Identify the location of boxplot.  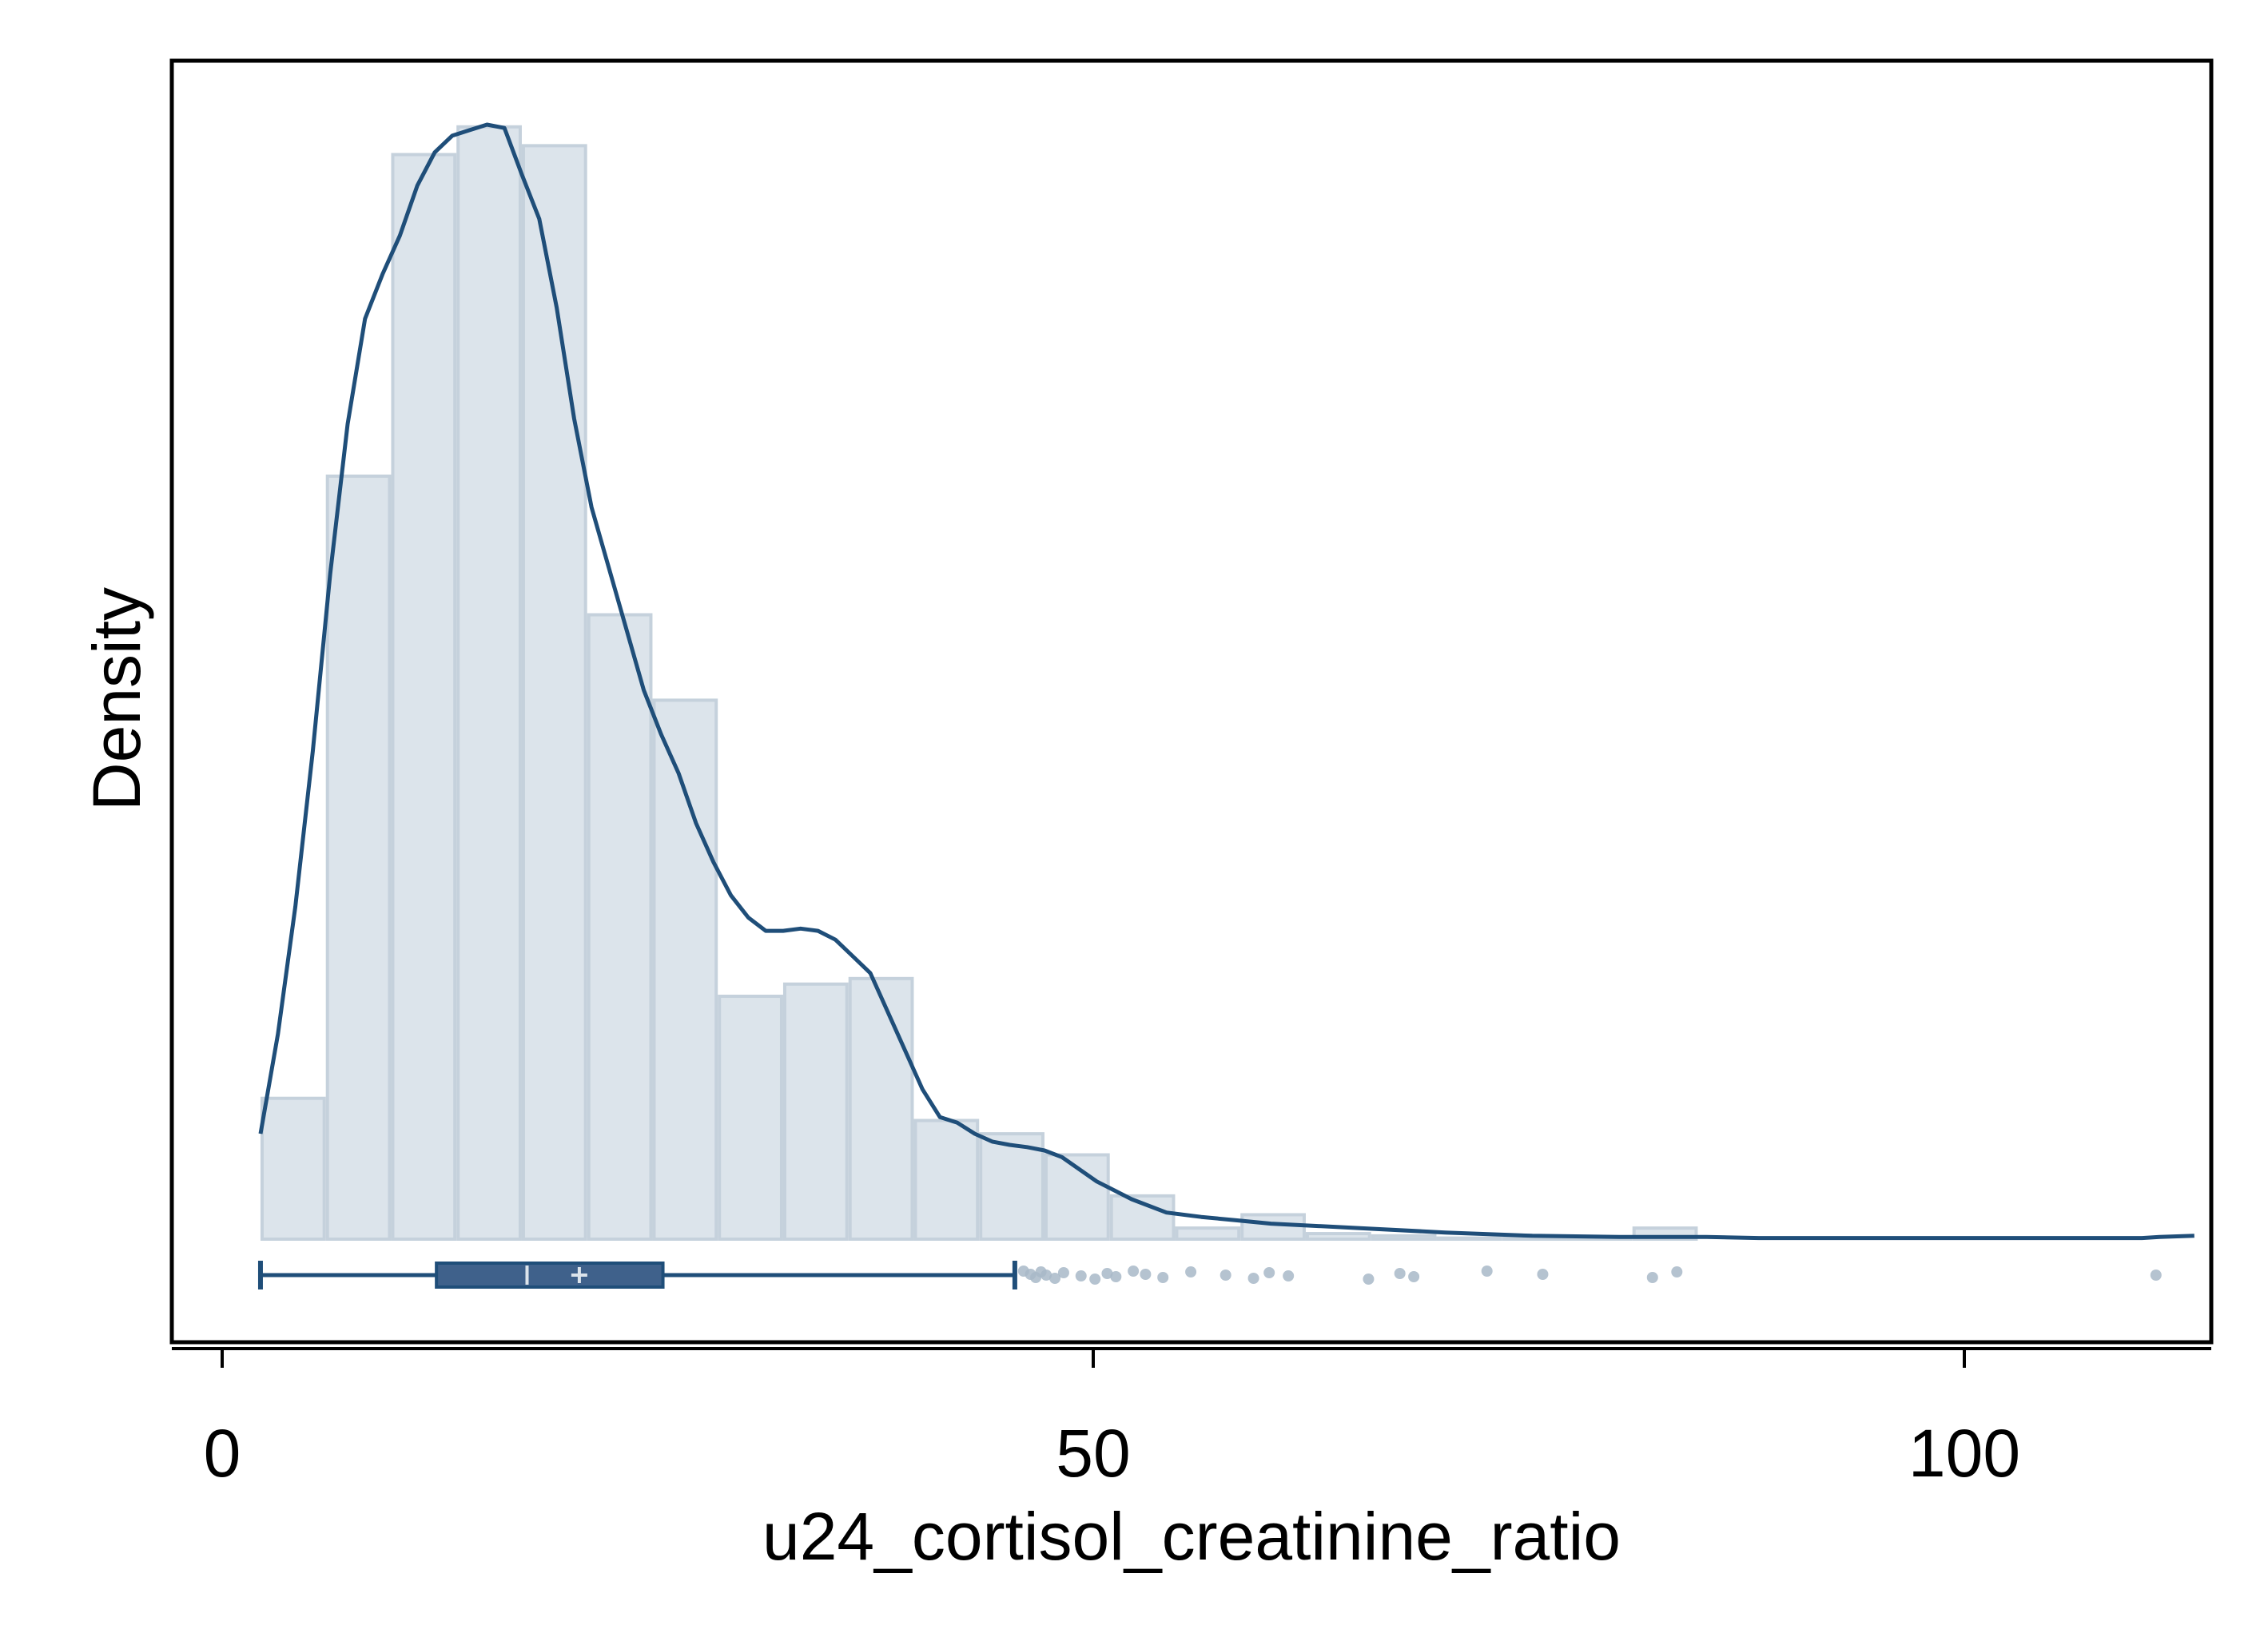
(1209, 1275).